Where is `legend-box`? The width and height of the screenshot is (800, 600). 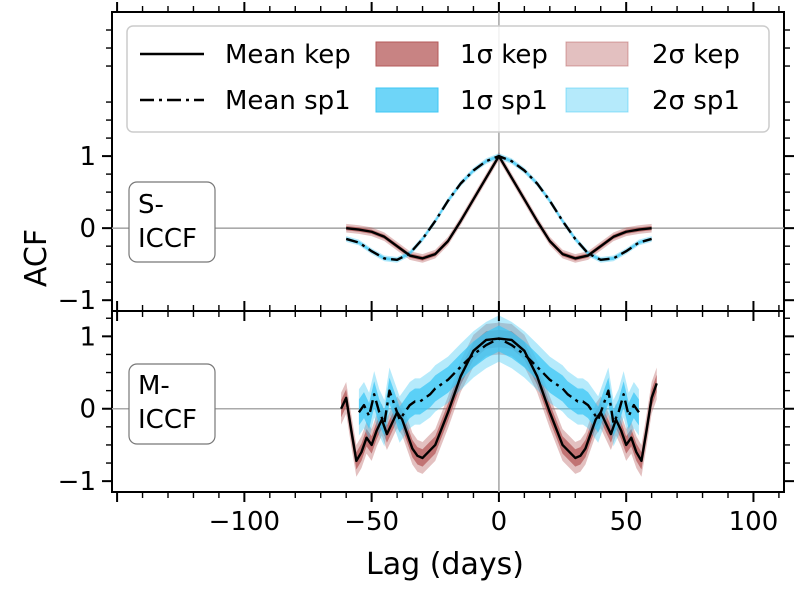
legend-box is located at coordinates (448, 79).